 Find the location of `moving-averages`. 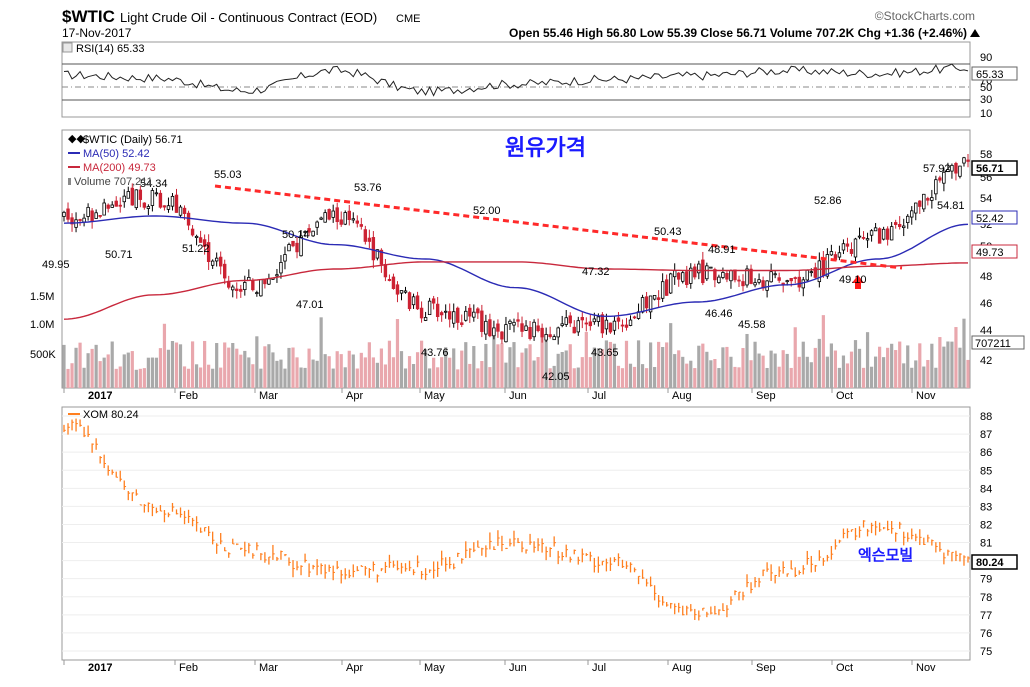

moving-averages is located at coordinates (516, 267).